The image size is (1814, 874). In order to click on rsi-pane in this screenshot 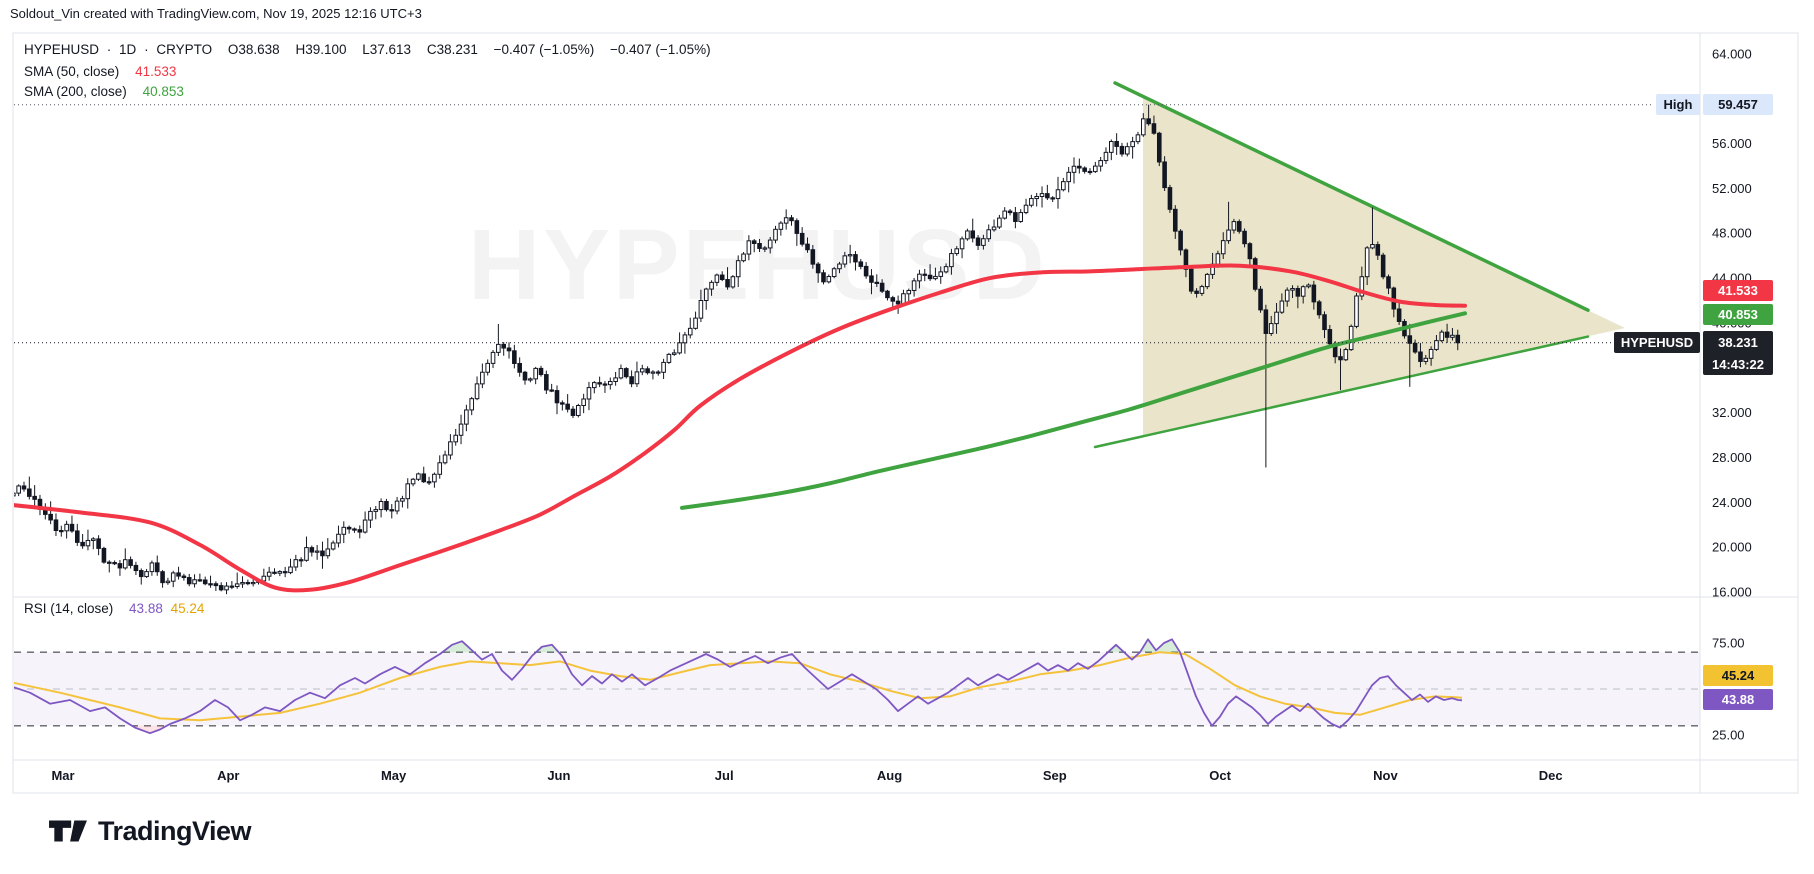, I will do `click(854, 686)`.